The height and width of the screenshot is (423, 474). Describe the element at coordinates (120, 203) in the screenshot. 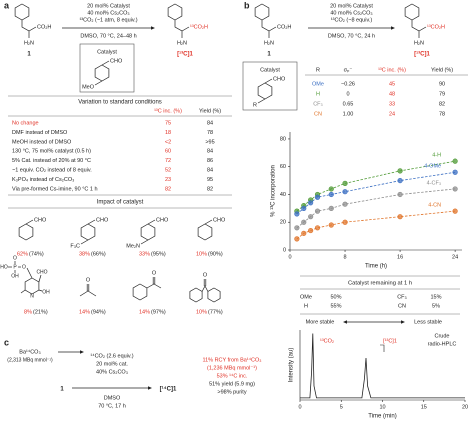

I see `label: Impact of catalyst` at that location.